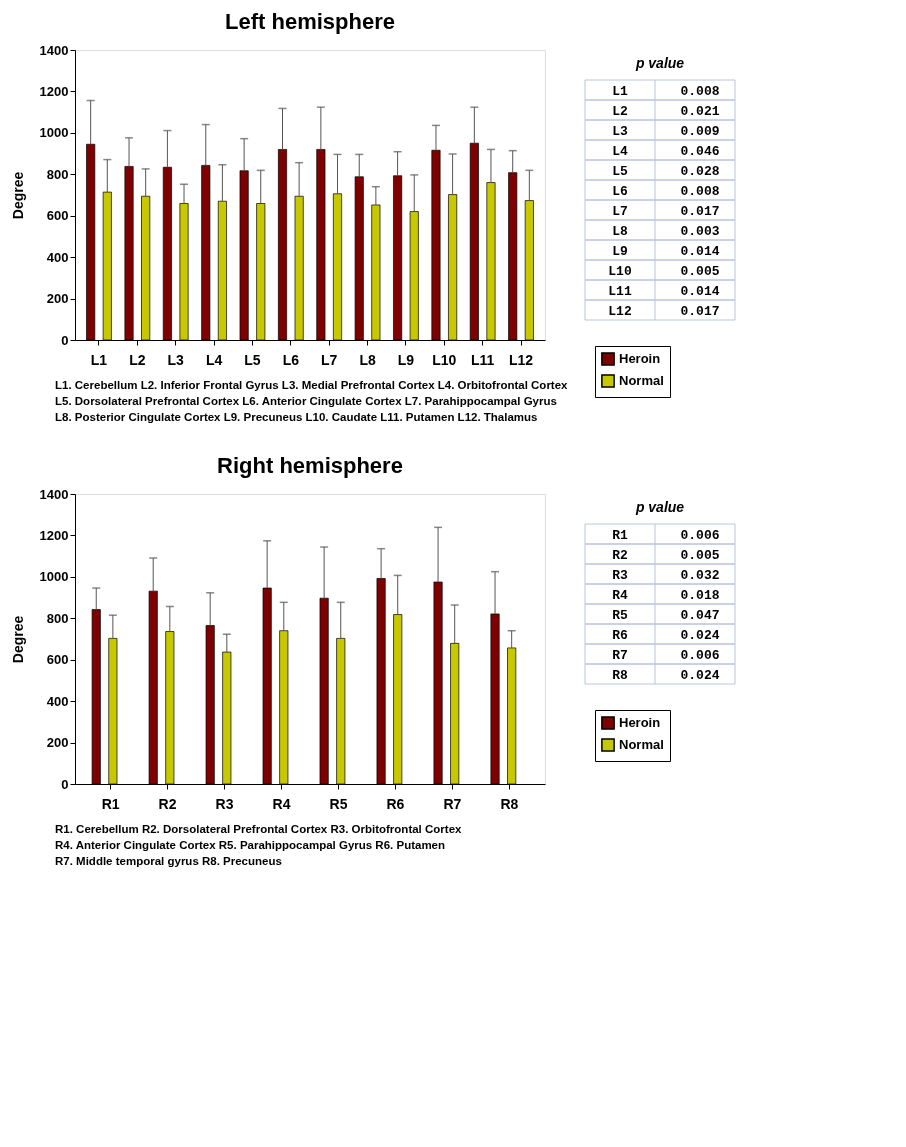 The width and height of the screenshot is (906, 1147). Describe the element at coordinates (620, 191) in the screenshot. I see `text: L6` at that location.